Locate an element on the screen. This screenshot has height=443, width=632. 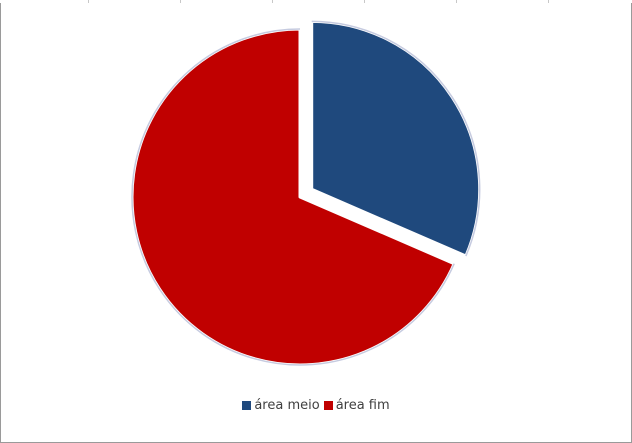
column-header-strip is located at coordinates (316, 1).